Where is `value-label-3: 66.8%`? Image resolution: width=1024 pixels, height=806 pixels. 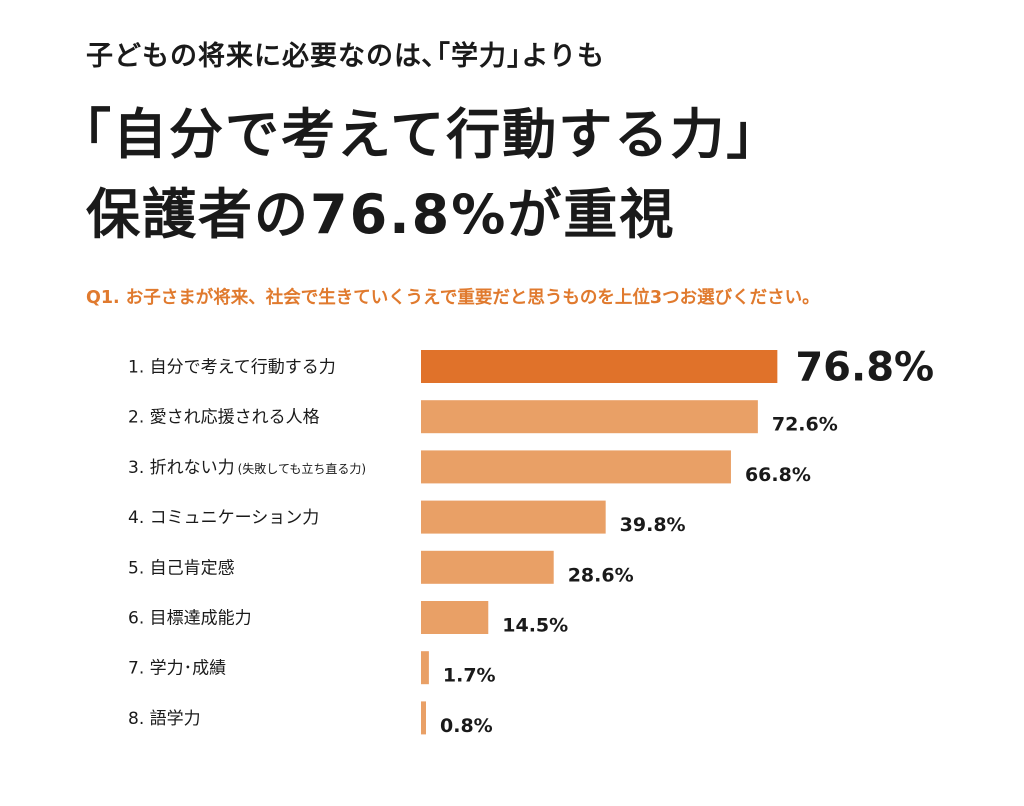
value-label-3: 66.8% is located at coordinates (778, 475).